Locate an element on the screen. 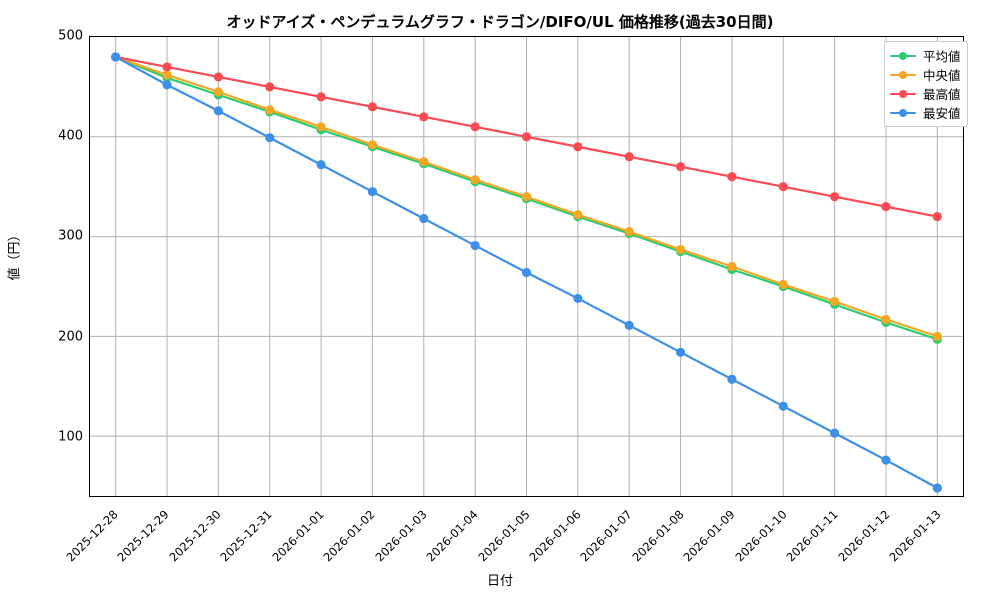 This screenshot has height=600, width=1000. legend-label: 最安値 is located at coordinates (942, 113).